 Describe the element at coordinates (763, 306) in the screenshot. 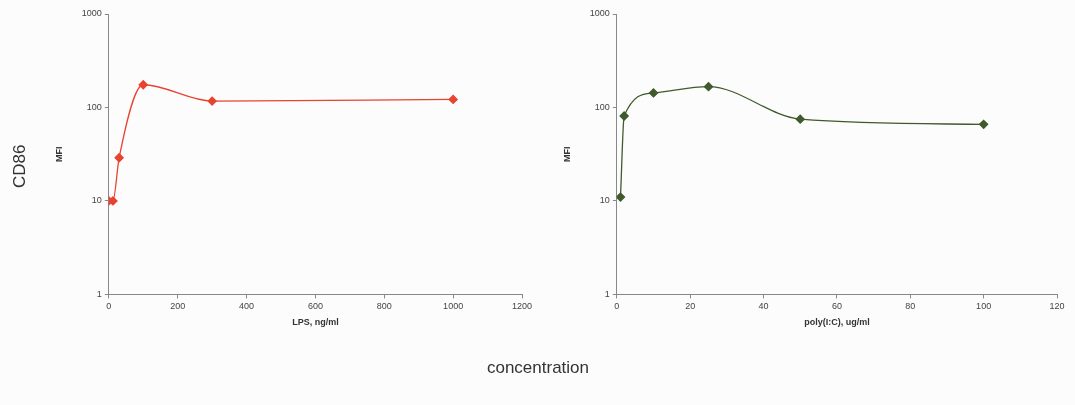

I see `x-tick-label: 40` at that location.